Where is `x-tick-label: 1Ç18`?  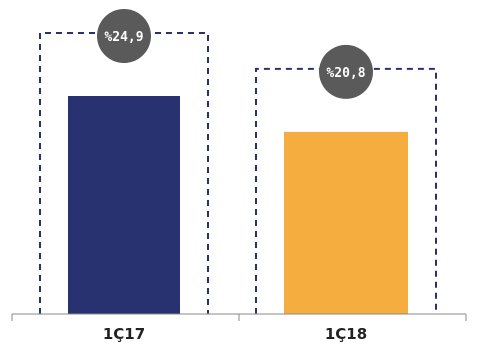 x-tick-label: 1Ç18 is located at coordinates (346, 334).